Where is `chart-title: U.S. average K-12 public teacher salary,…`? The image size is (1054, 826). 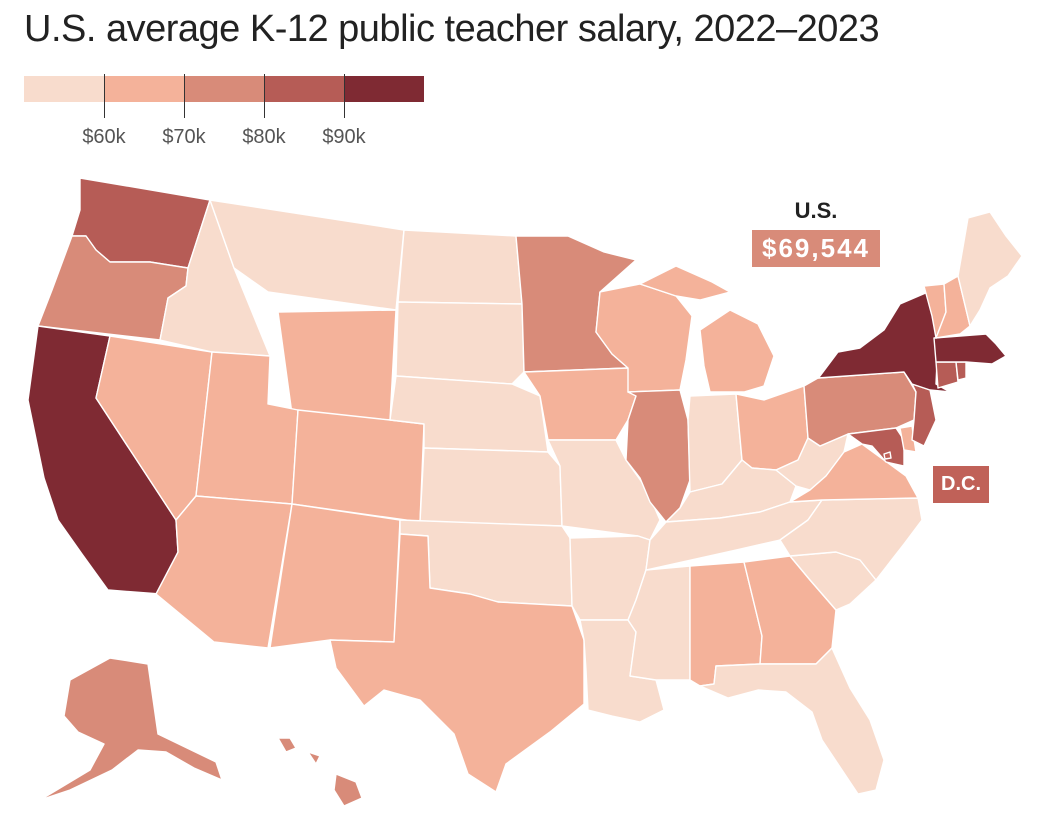 chart-title: U.S. average K-12 public teacher salary,… is located at coordinates (452, 29).